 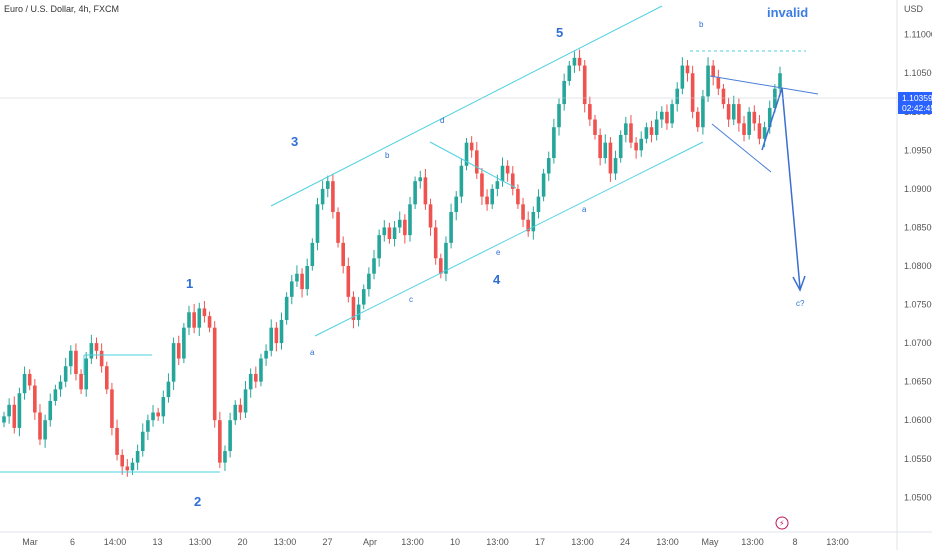 What do you see at coordinates (30, 542) in the screenshot?
I see `time-tick-label: Mar` at bounding box center [30, 542].